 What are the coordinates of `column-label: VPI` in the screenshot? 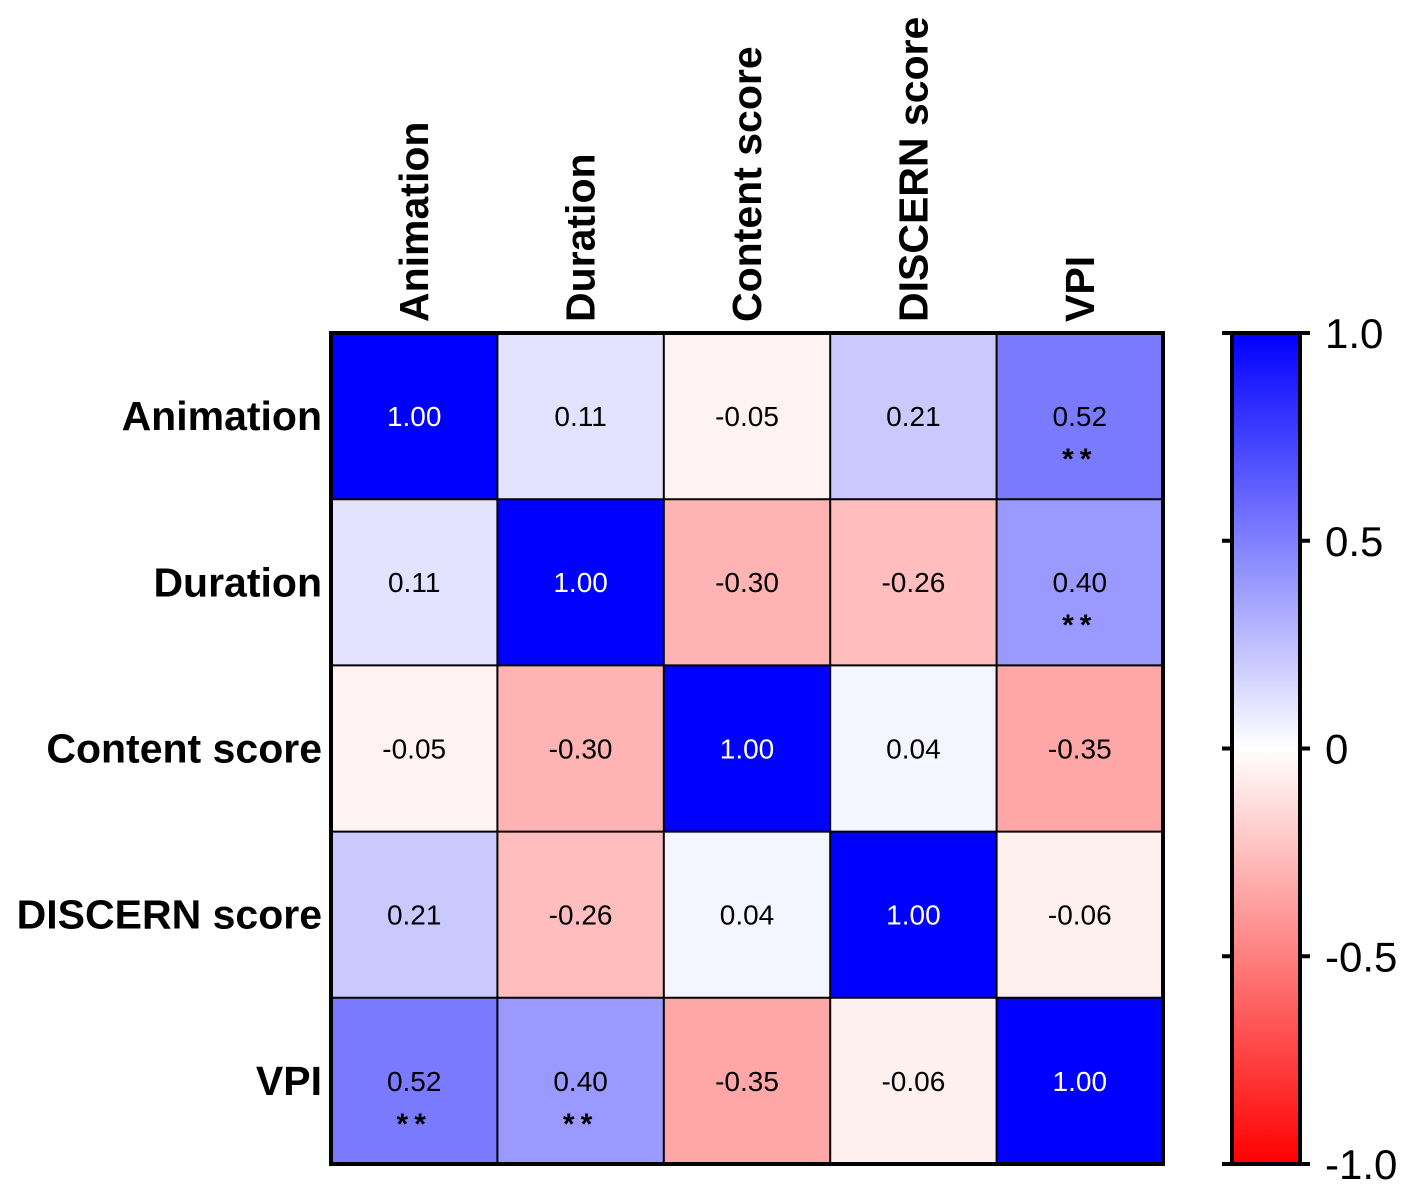 It's located at (1080, 289).